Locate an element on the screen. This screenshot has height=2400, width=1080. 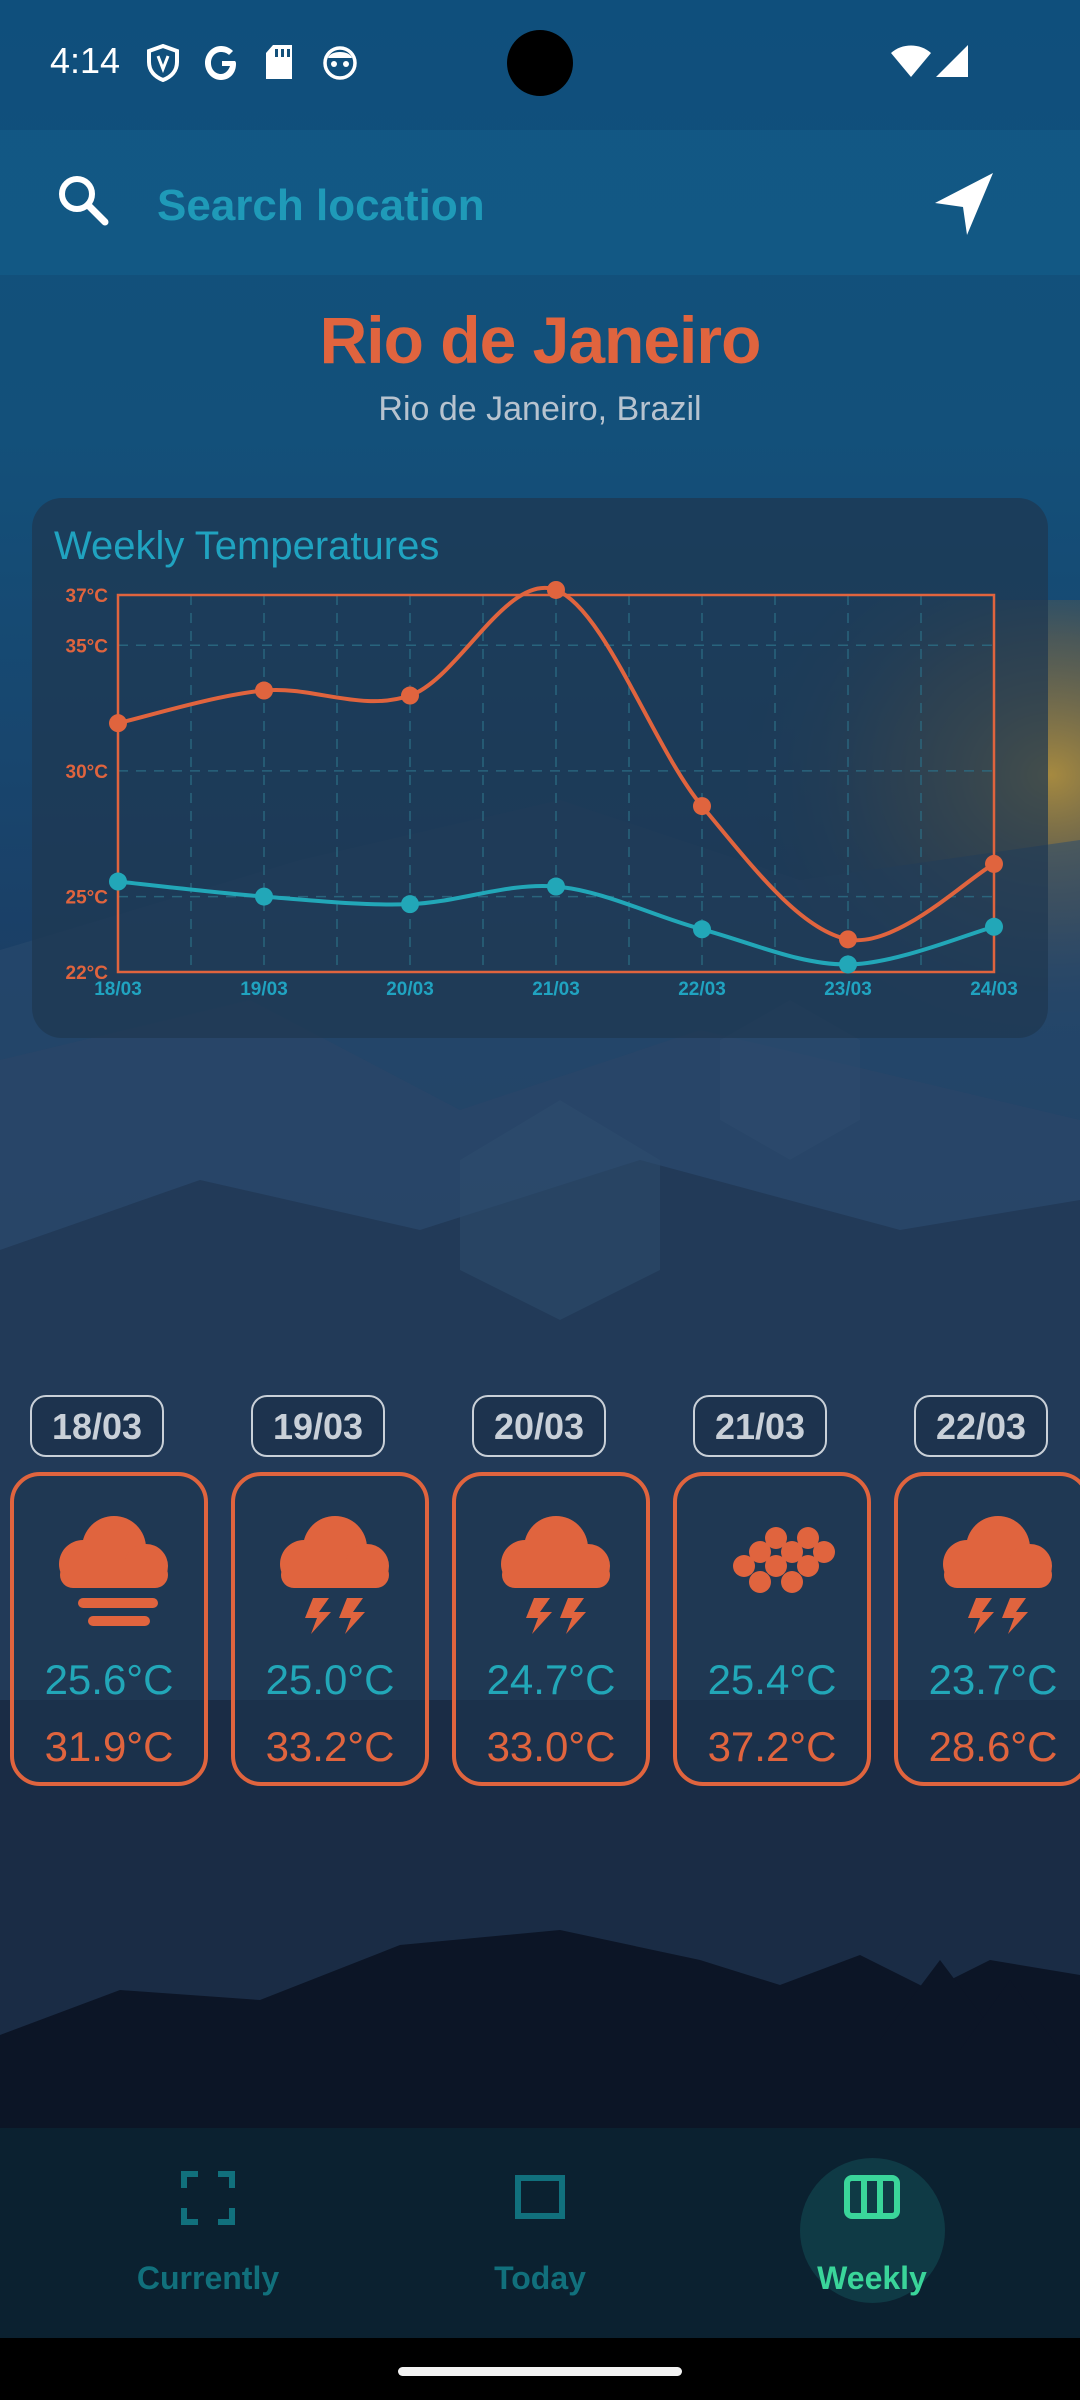
fog-icon is located at coordinates (113, 1571).